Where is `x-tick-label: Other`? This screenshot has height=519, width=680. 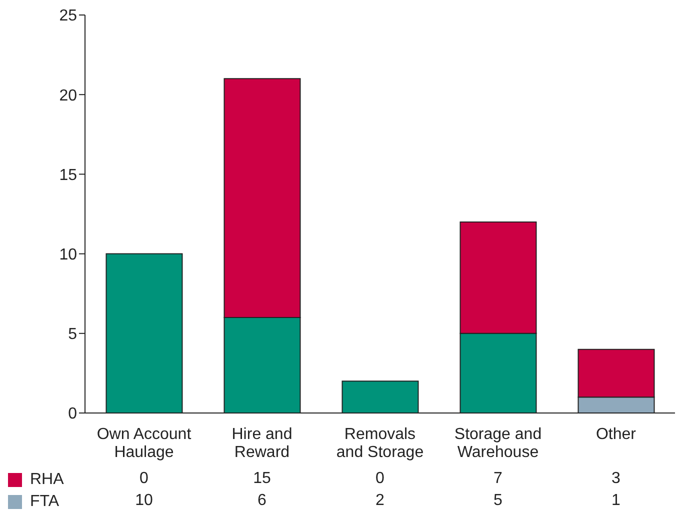
x-tick-label: Other is located at coordinates (616, 434).